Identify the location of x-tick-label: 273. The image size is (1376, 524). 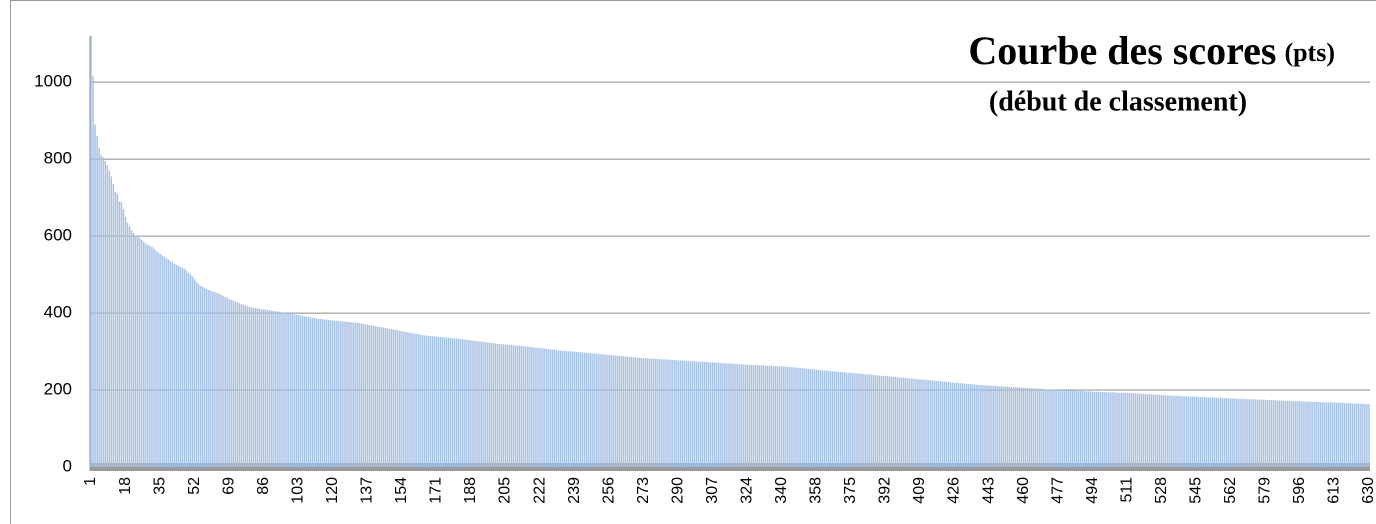
(643, 490).